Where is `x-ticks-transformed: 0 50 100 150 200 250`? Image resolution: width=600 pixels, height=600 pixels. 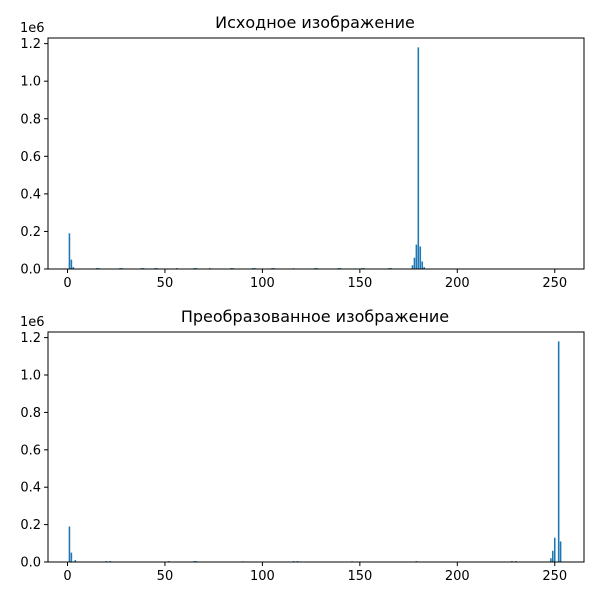 x-ticks-transformed: 0 50 100 150 200 250 is located at coordinates (315, 573).